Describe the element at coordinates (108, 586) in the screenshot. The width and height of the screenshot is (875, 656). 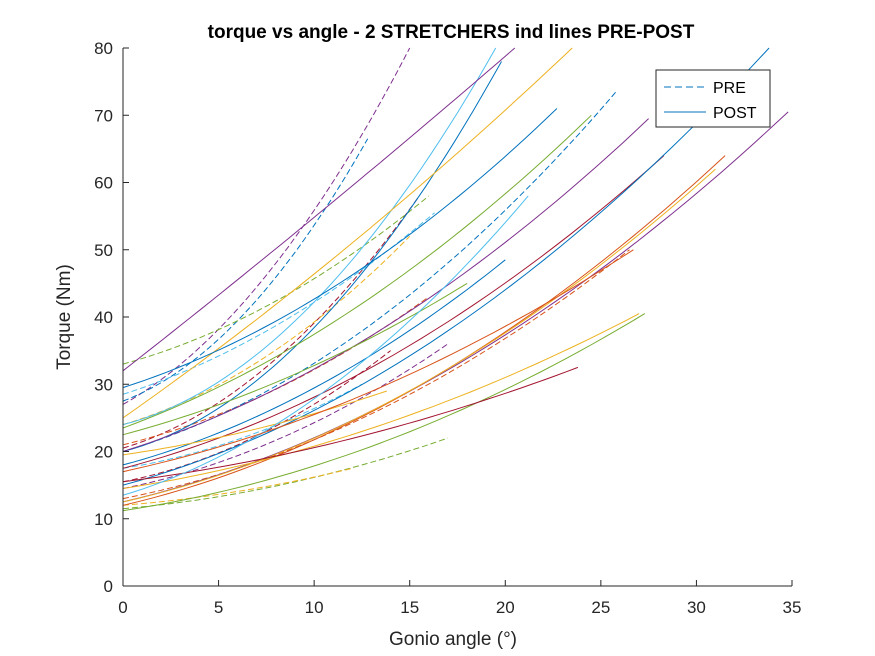
I see `y-tick-label: 0` at that location.